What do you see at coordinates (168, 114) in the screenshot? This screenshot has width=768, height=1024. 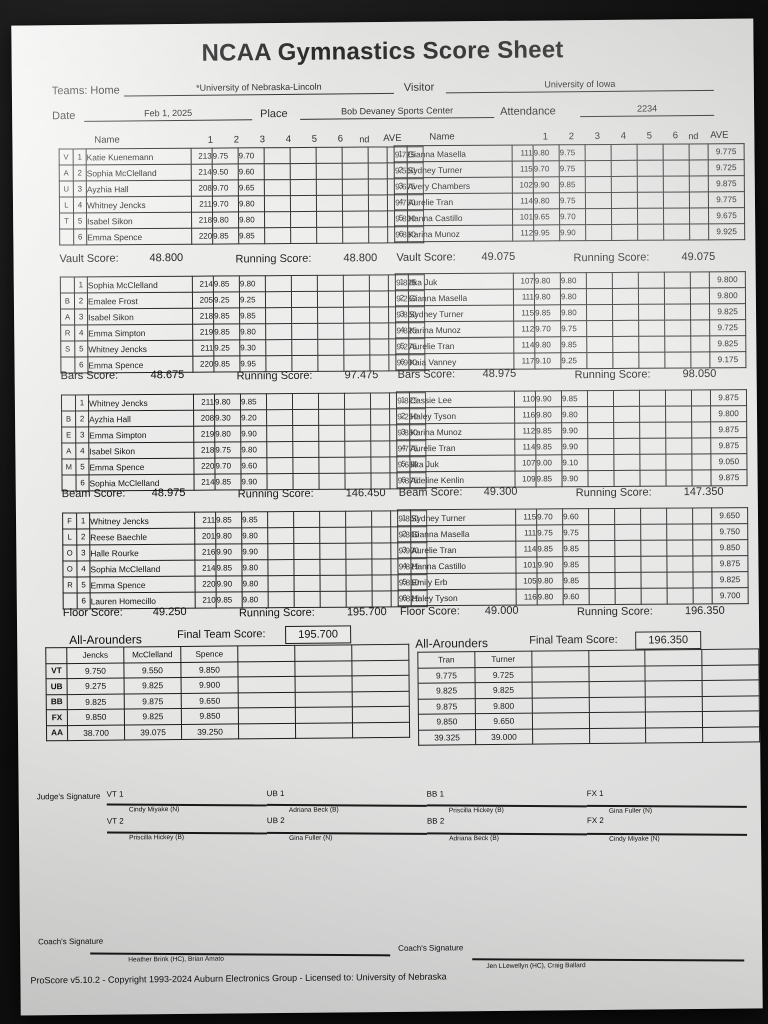 I see `date-field: Feb 1, 2025` at bounding box center [168, 114].